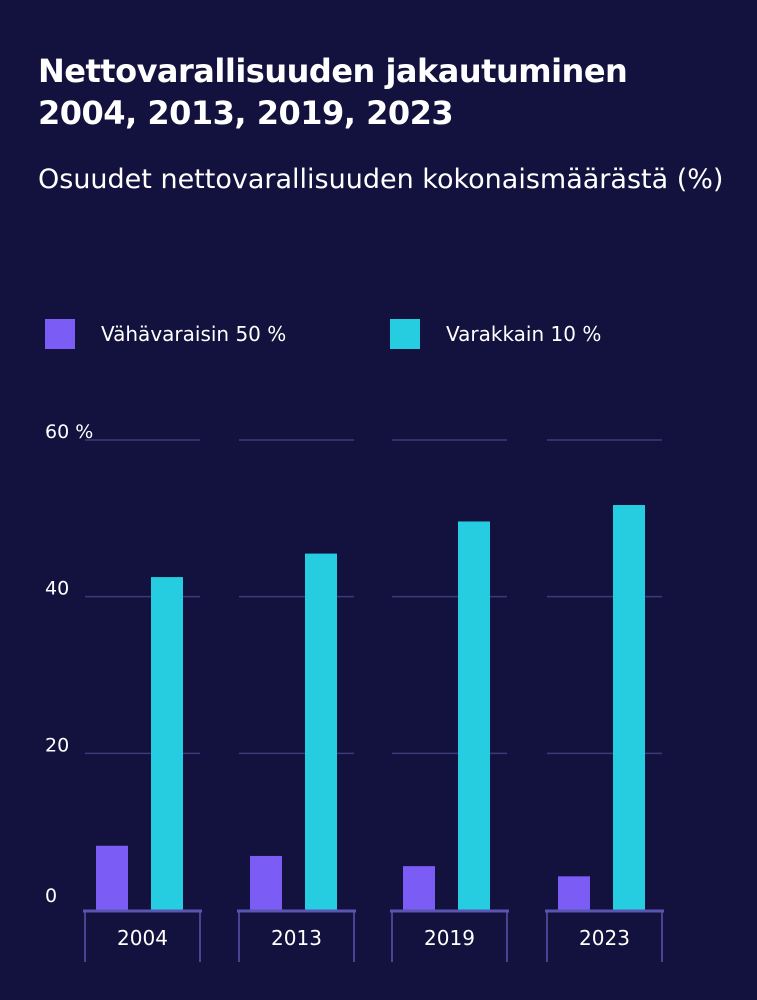 Image resolution: width=757 pixels, height=1000 pixels. What do you see at coordinates (69, 432) in the screenshot?
I see `y-tick-label-3: 60 %` at bounding box center [69, 432].